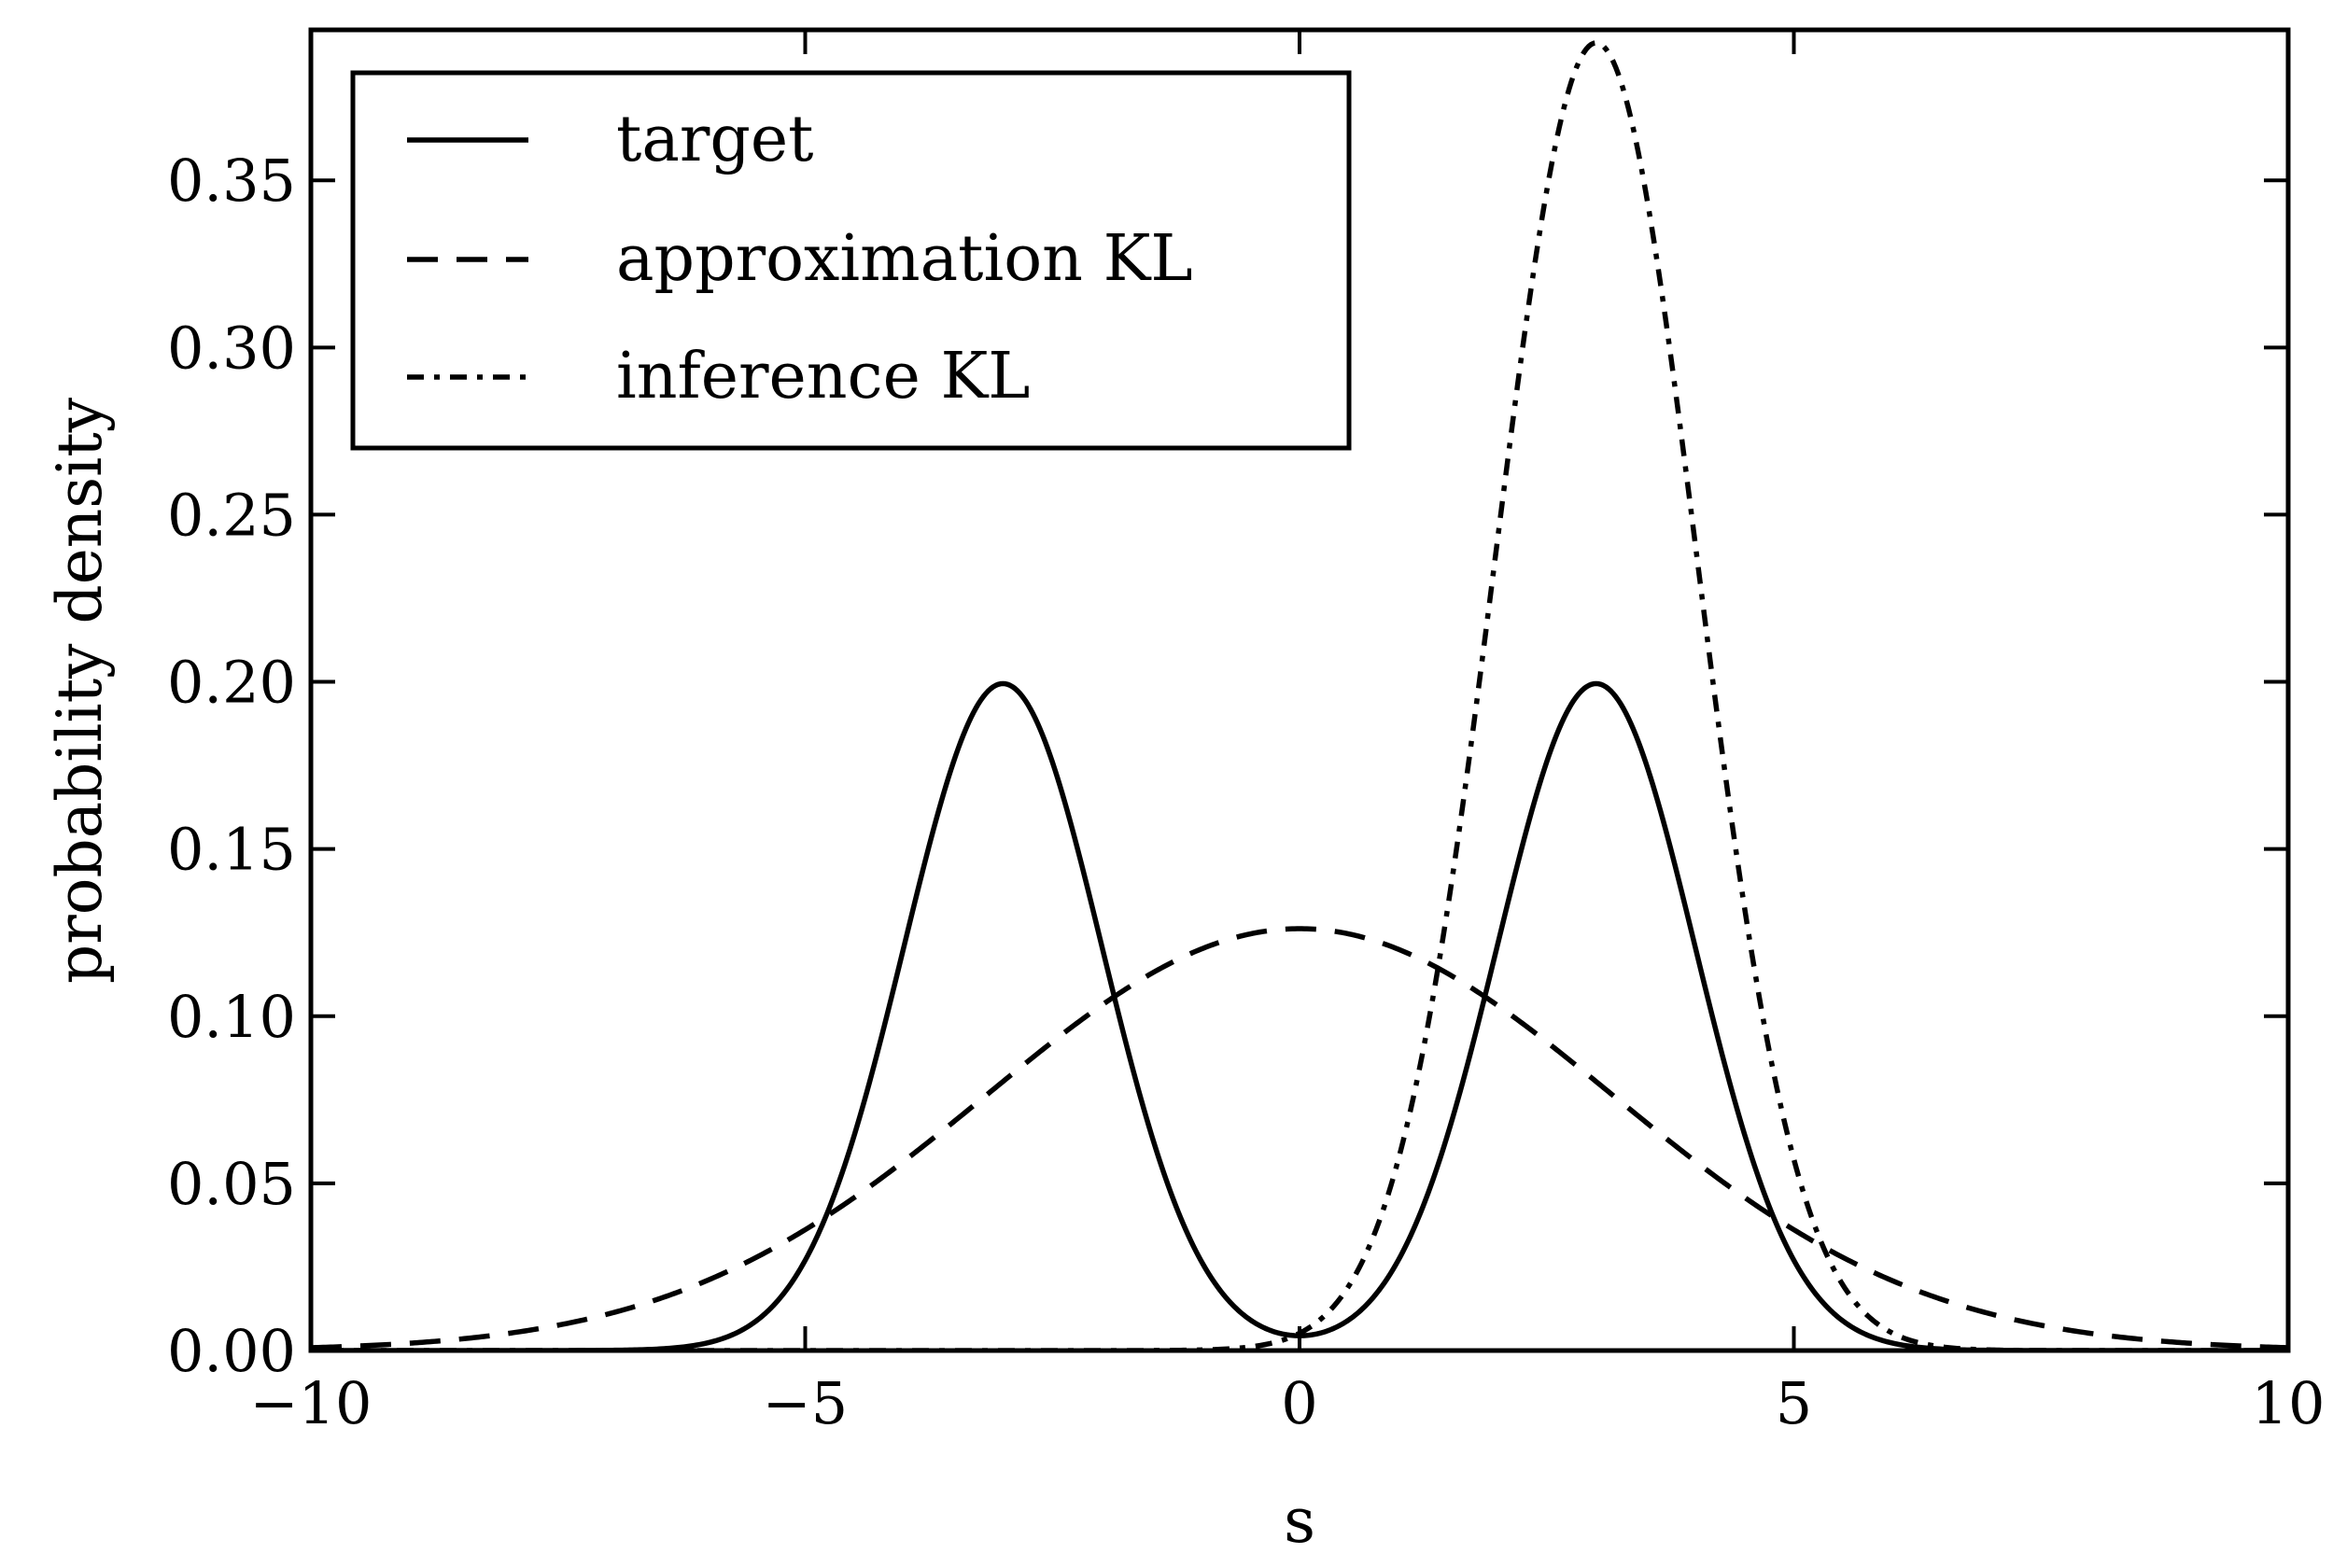 This screenshot has width=2347, height=1568. Describe the element at coordinates (231, 850) in the screenshot. I see `y-tick-label: 0.15` at that location.